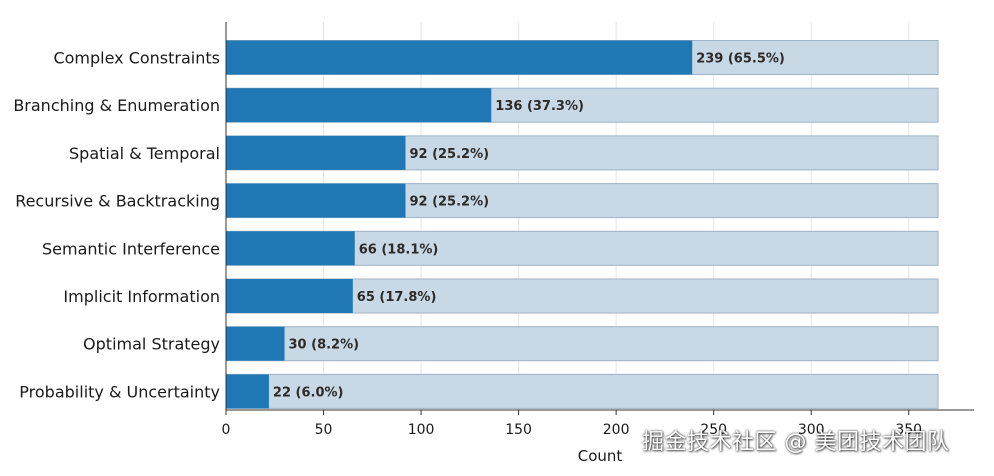 Image resolution: width=994 pixels, height=476 pixels. Describe the element at coordinates (449, 154) in the screenshot. I see `data-label-2: 92 (25.2%)` at that location.